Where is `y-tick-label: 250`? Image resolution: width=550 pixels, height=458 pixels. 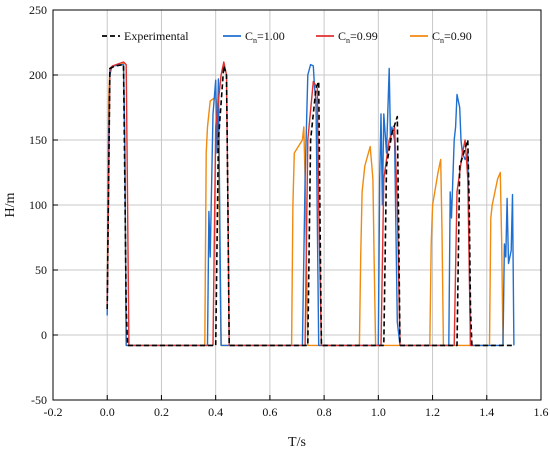 y-tick-label: 250 is located at coordinates (38, 10).